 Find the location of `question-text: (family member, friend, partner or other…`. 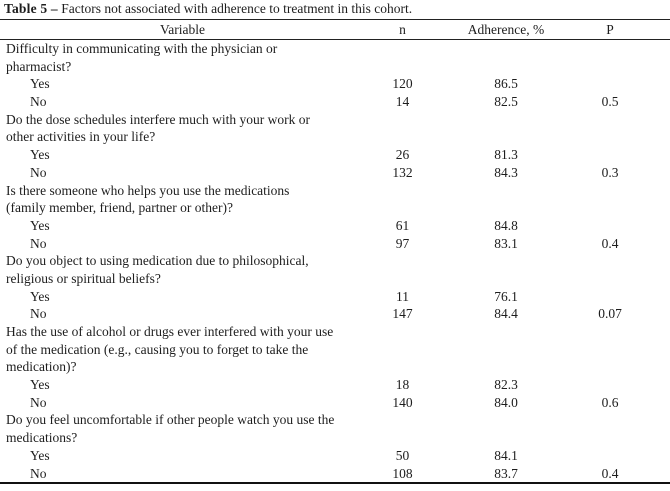

question-text: (family member, friend, partner or other… is located at coordinates (119, 208).